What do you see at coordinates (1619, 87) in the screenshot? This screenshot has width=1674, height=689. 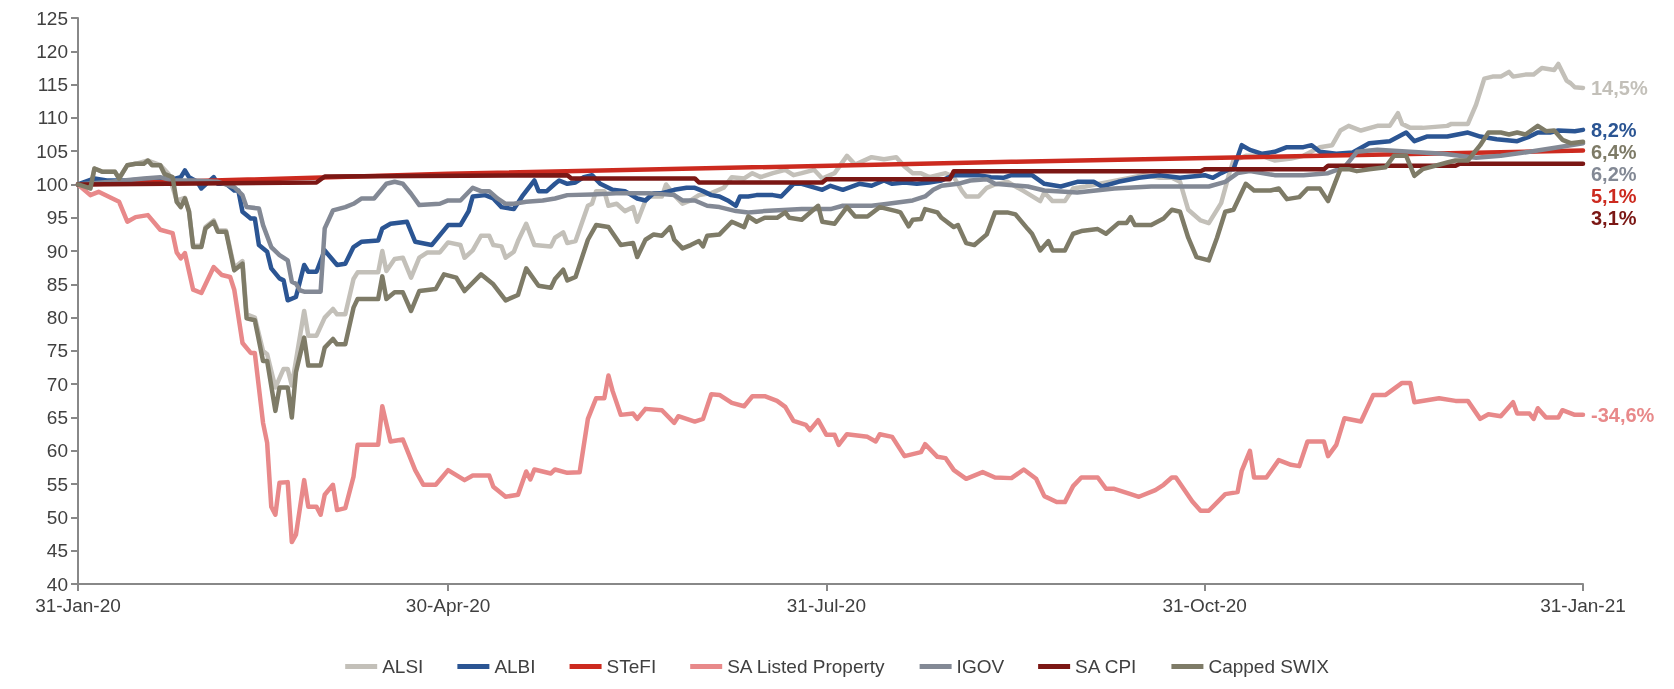 I see `annotation: 14,5%` at bounding box center [1619, 87].